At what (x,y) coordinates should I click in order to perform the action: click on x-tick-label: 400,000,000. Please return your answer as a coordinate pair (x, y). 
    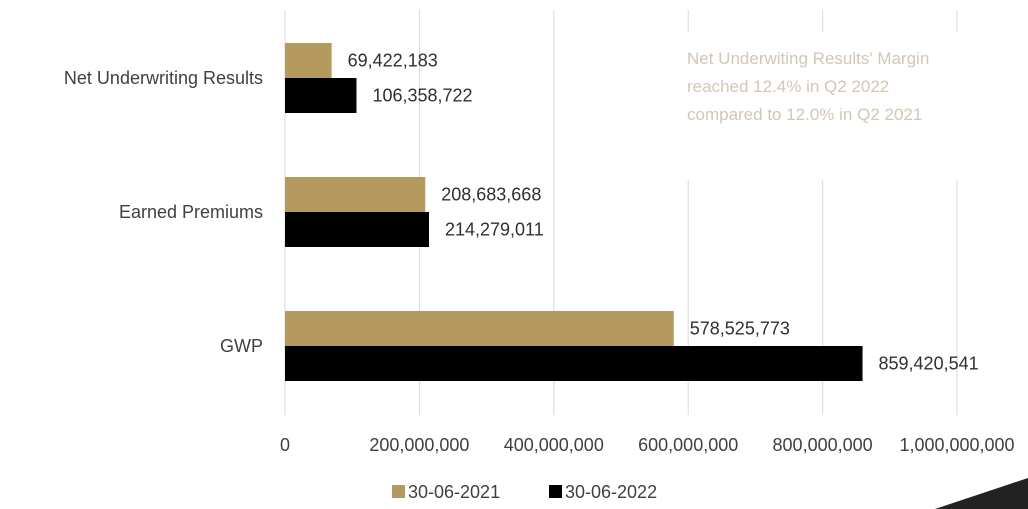
    Looking at the image, I should click on (554, 445).